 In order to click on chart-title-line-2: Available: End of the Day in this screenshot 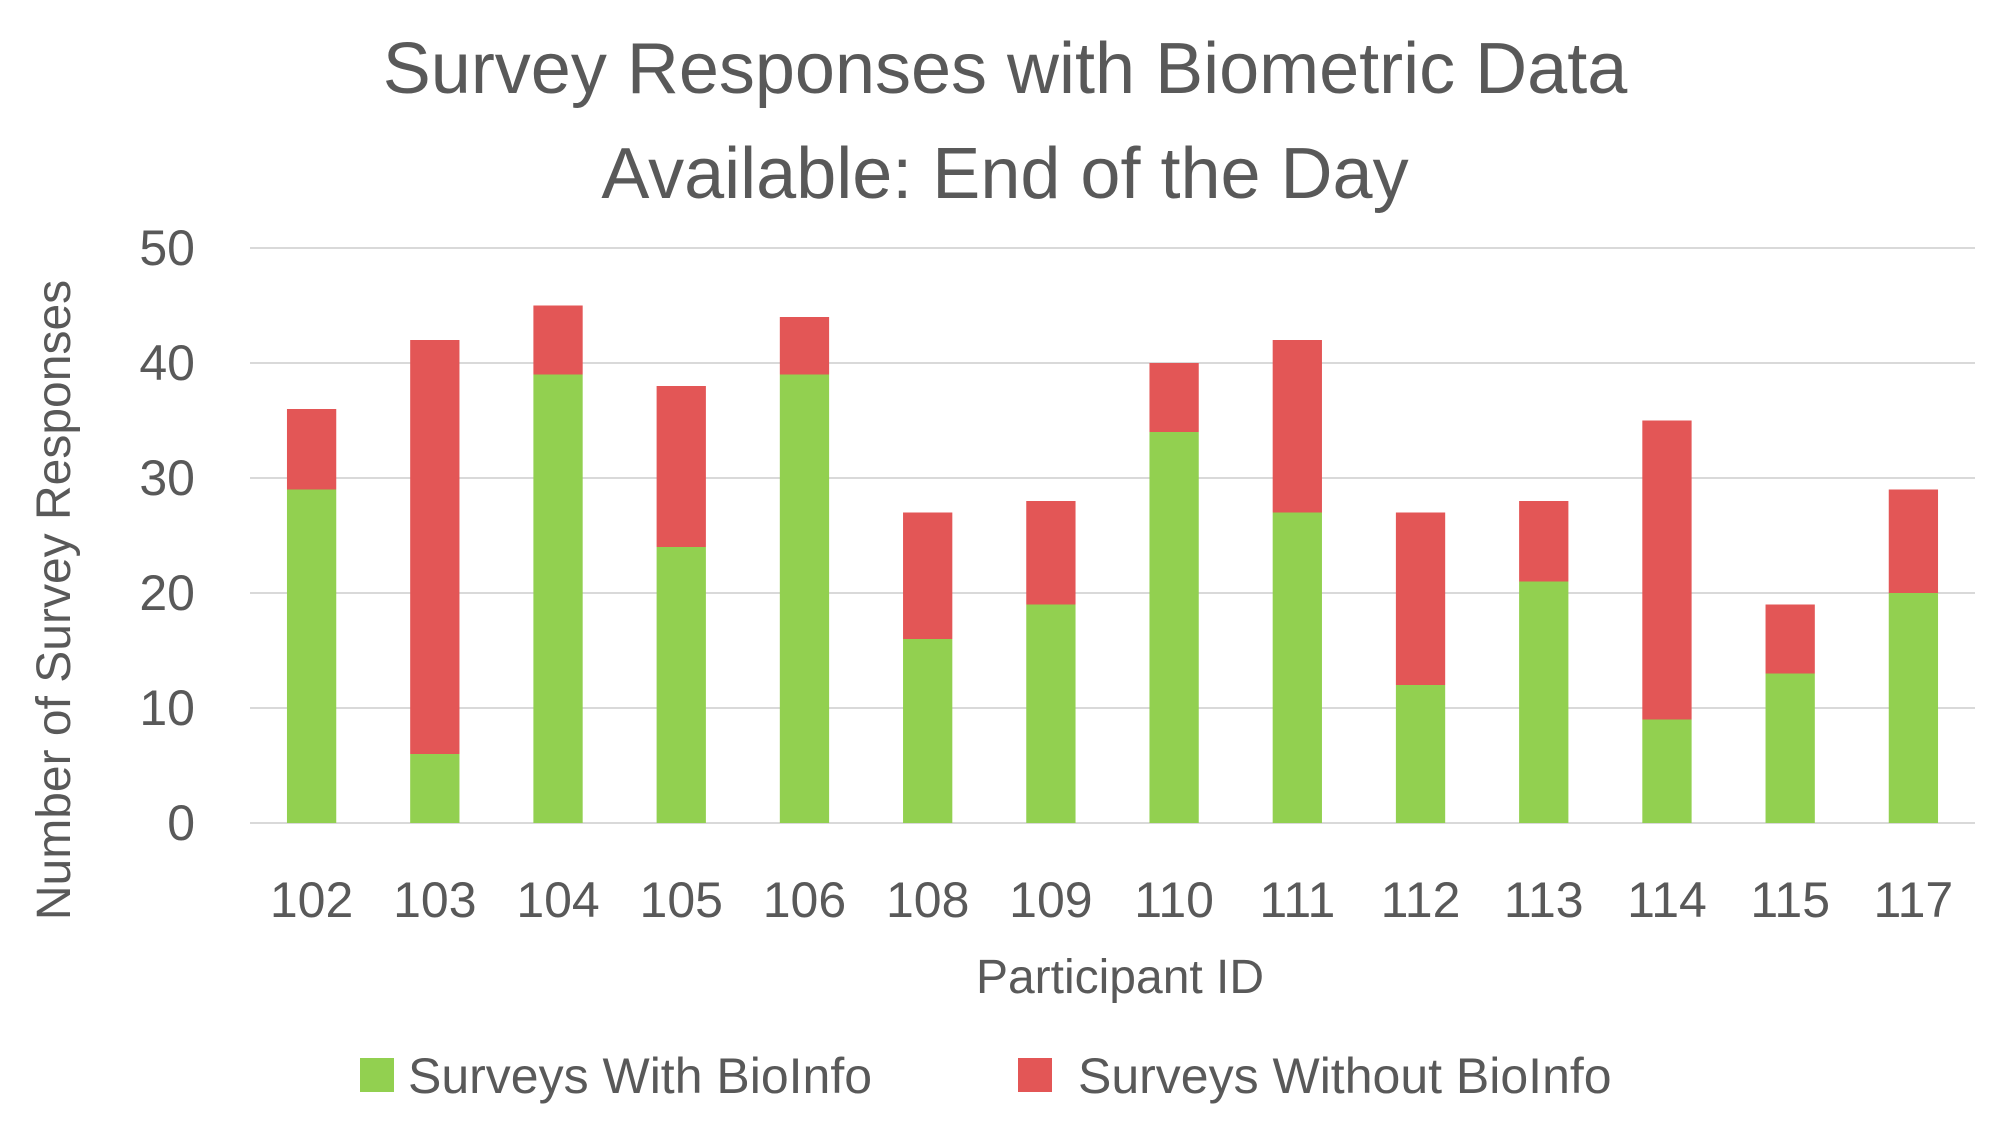, I will do `click(1004, 174)`.